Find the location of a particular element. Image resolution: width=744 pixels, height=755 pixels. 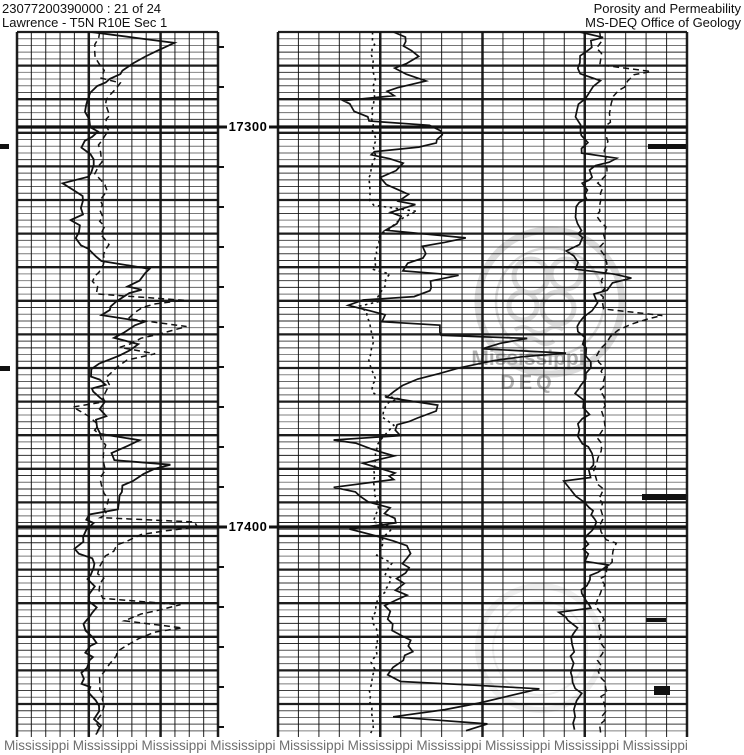

document-id: 23077200390000 : 21 of 24 is located at coordinates (82, 8).